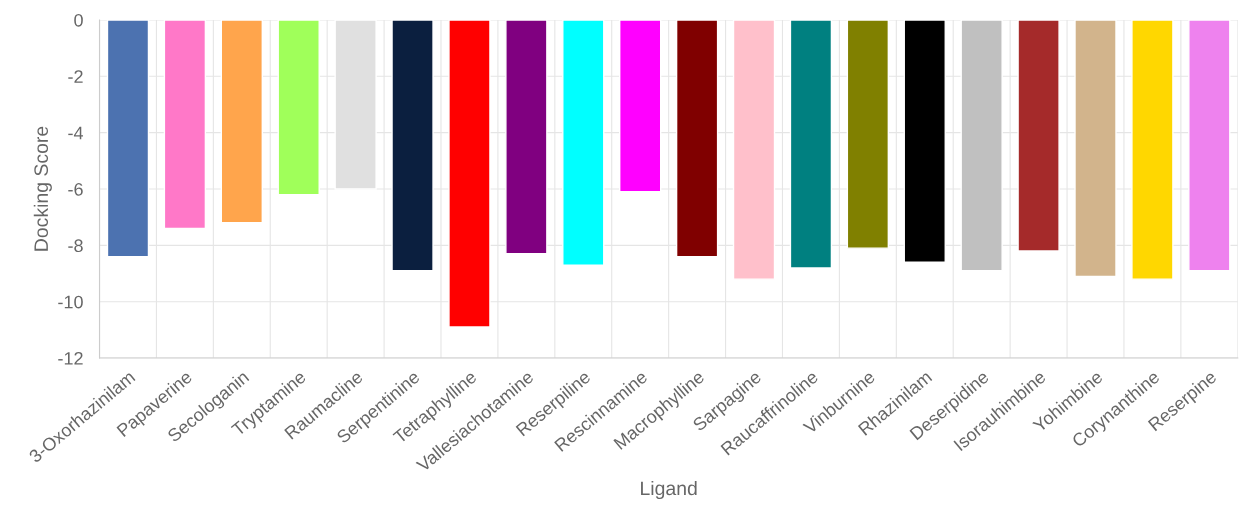 This screenshot has width=1244, height=525. What do you see at coordinates (78, 20) in the screenshot?
I see `y-tick-label: 0` at bounding box center [78, 20].